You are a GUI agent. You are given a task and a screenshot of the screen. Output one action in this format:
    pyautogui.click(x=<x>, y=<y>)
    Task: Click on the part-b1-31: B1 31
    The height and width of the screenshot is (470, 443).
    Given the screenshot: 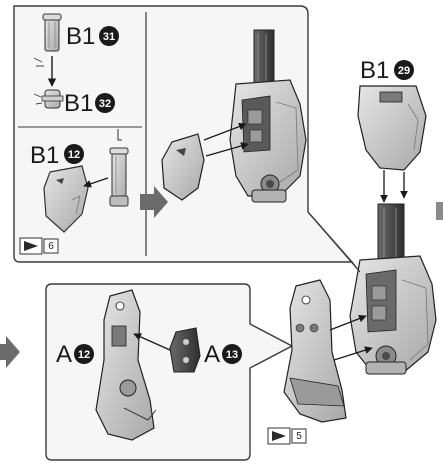 What is the action you would take?
    pyautogui.click(x=80, y=32)
    